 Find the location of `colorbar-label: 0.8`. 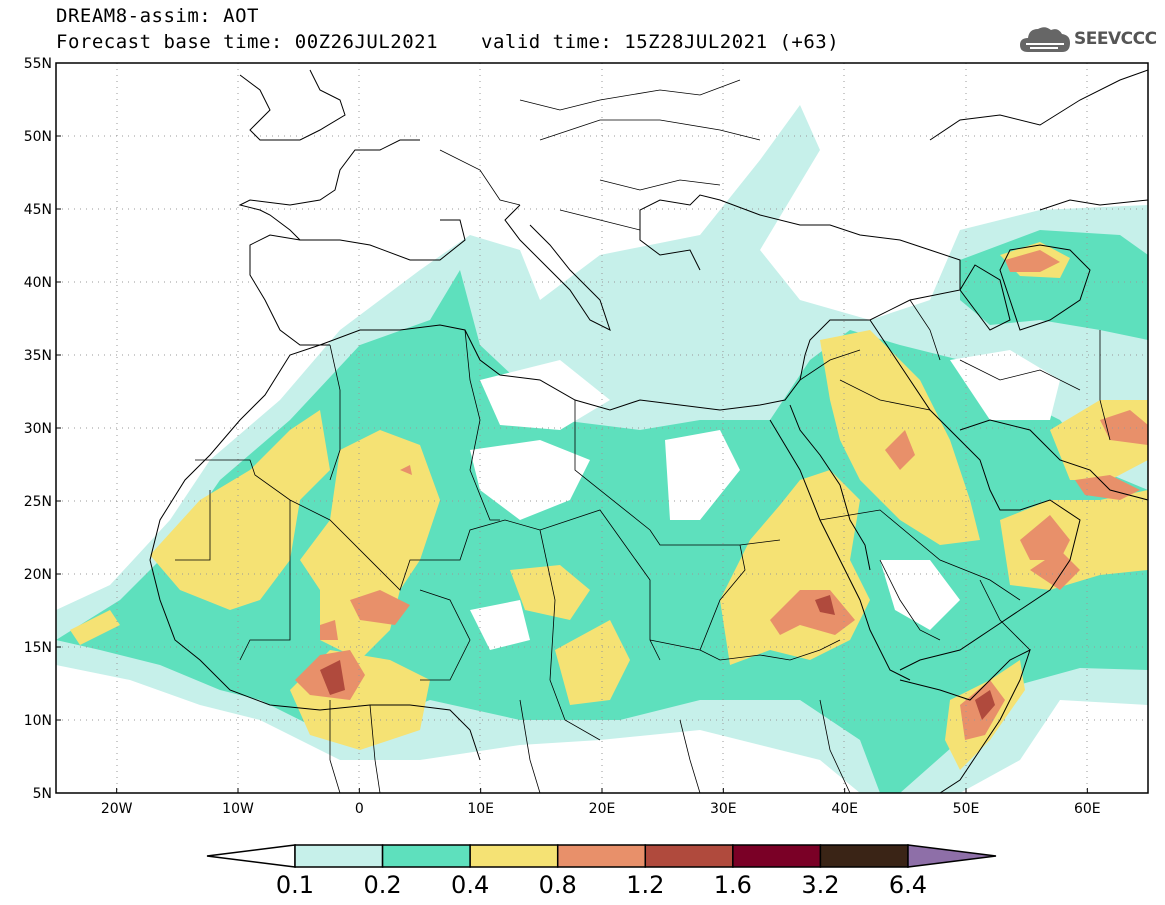

colorbar-label: 0.8 is located at coordinates (558, 885).